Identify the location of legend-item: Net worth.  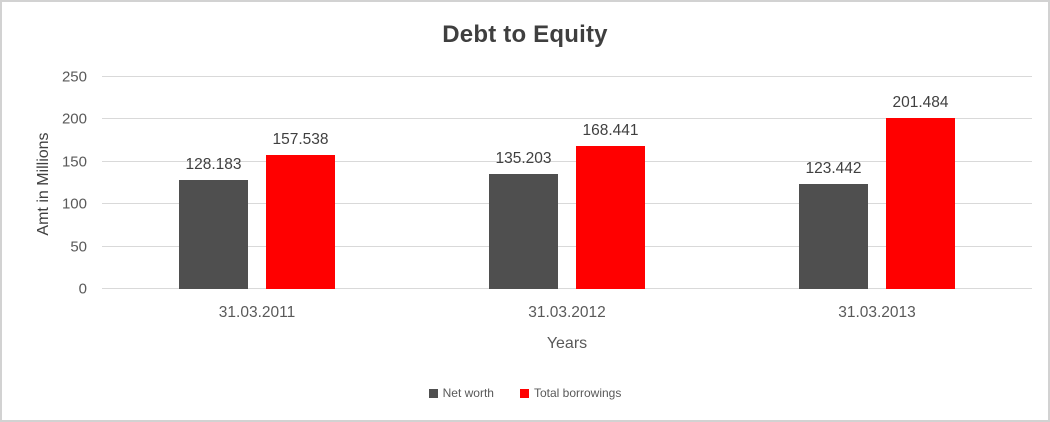
(461, 393).